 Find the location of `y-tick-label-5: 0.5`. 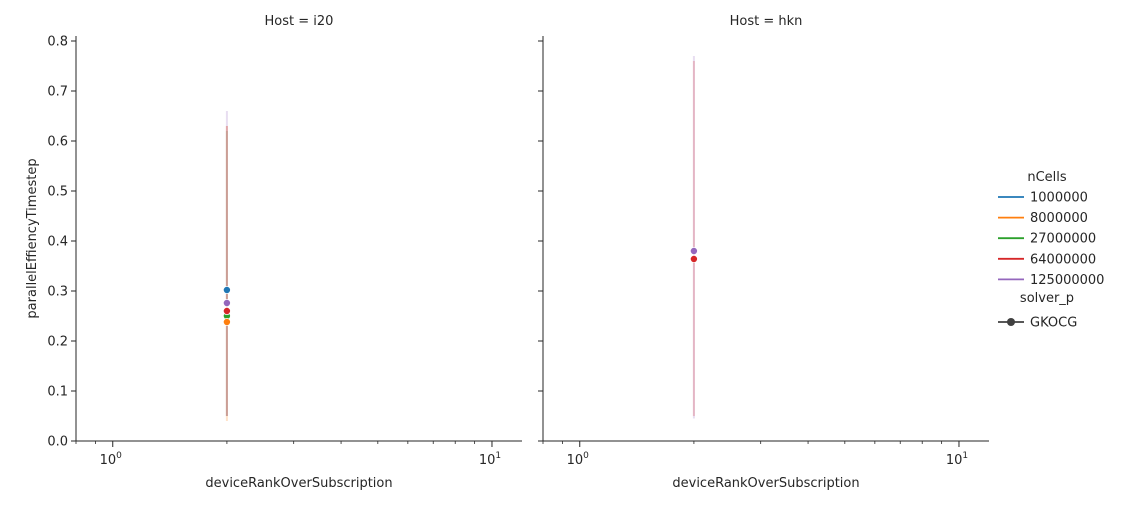

y-tick-label-5: 0.5 is located at coordinates (57, 192).